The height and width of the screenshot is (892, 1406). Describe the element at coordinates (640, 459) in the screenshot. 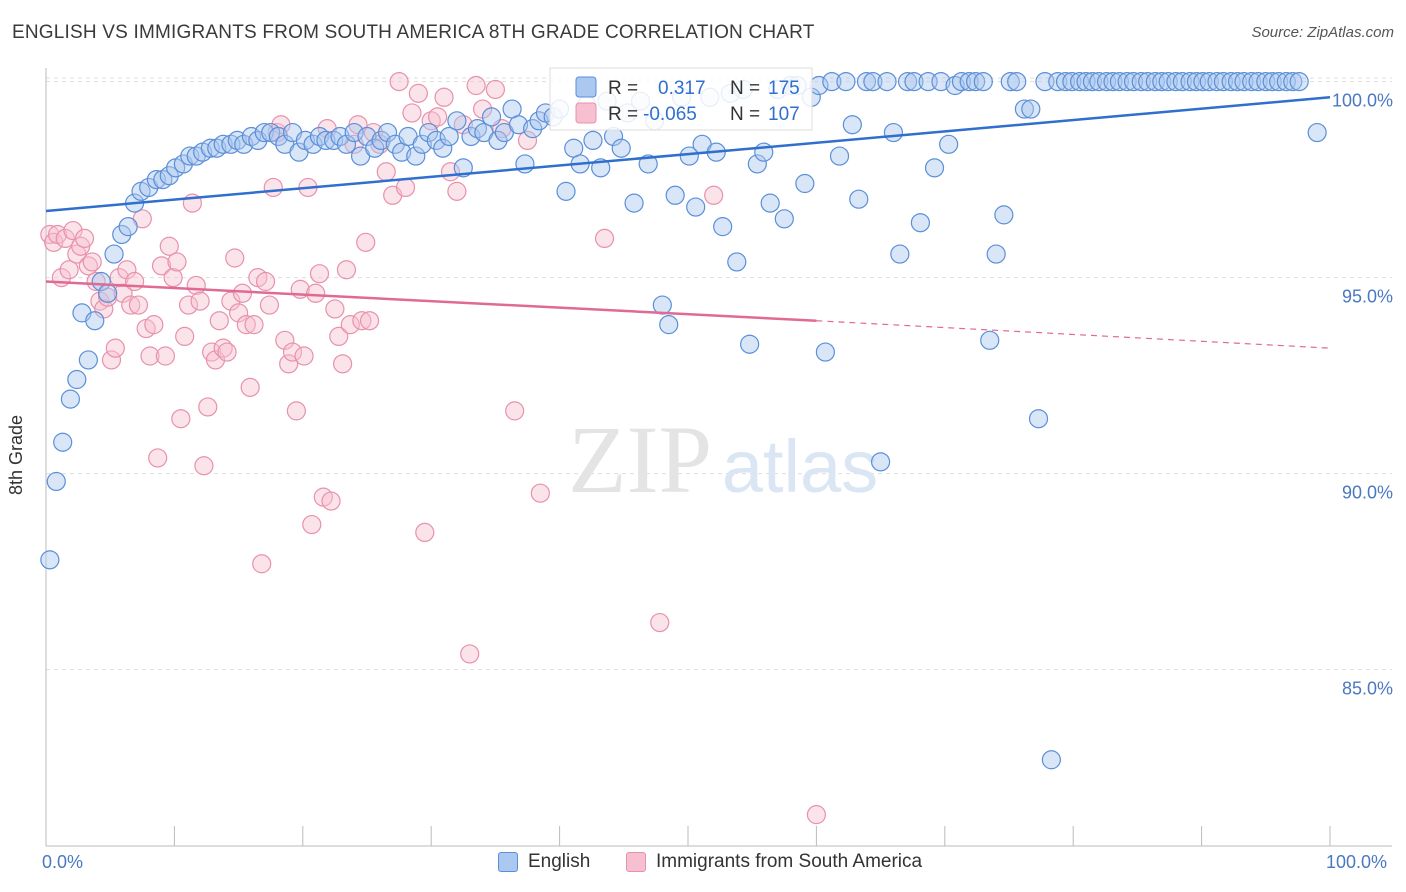

I see `watermark-zip: ZIP` at that location.